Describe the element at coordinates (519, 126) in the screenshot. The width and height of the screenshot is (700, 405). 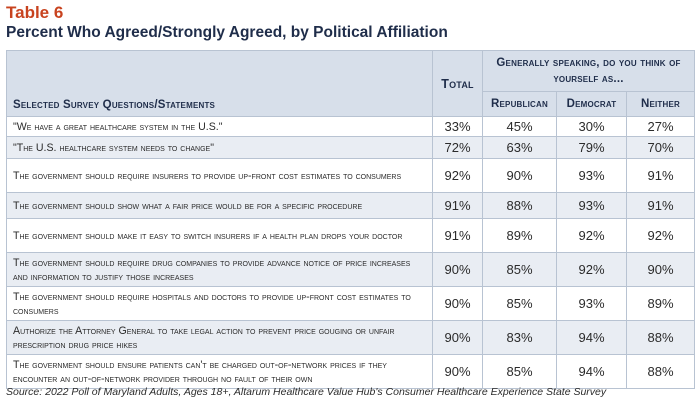
I see `republican-cell: 45%` at that location.